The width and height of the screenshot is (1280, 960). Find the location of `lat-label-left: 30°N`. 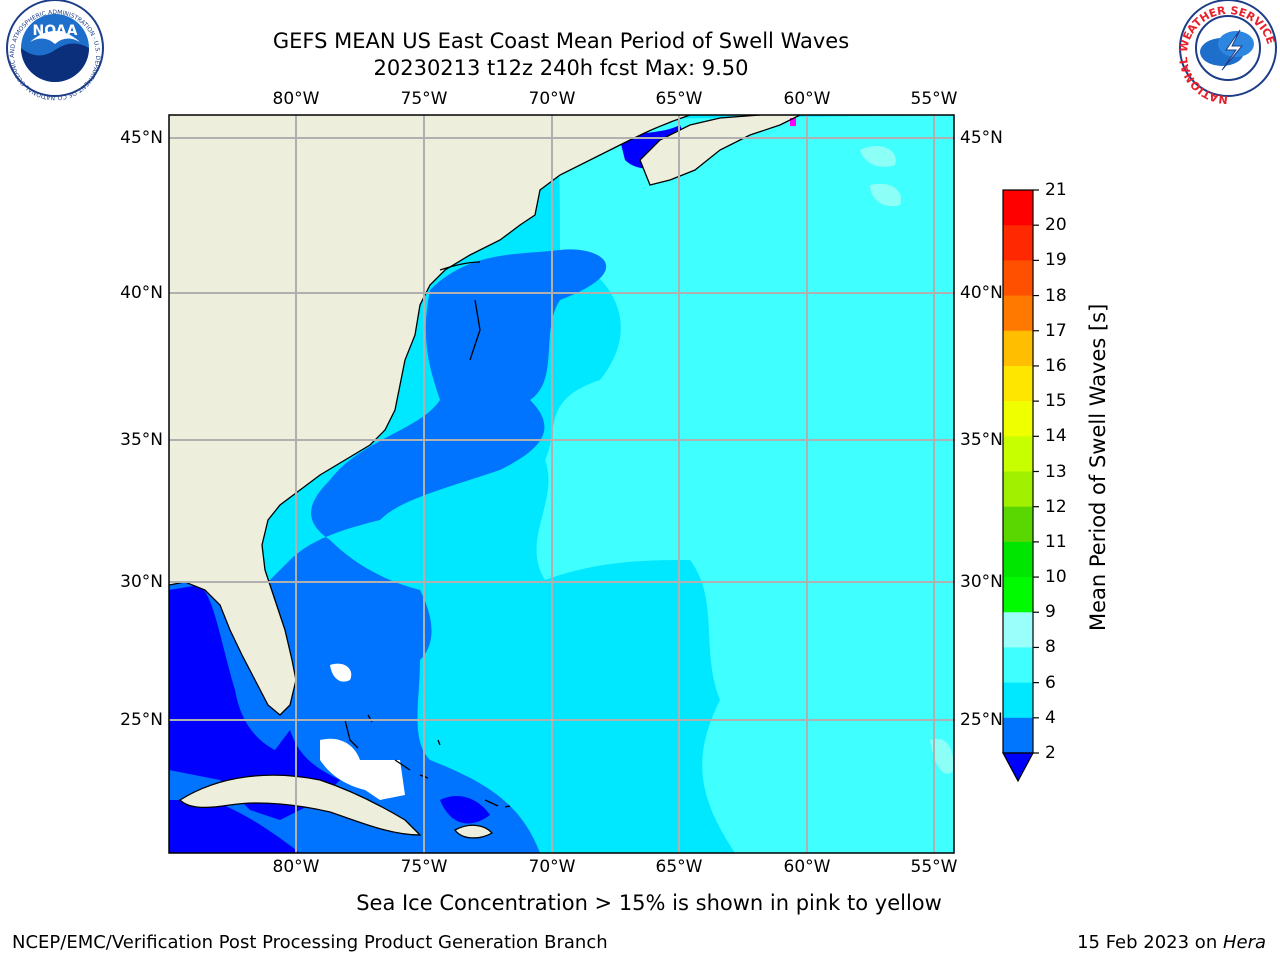

lat-label-left: 30°N is located at coordinates (141, 582).